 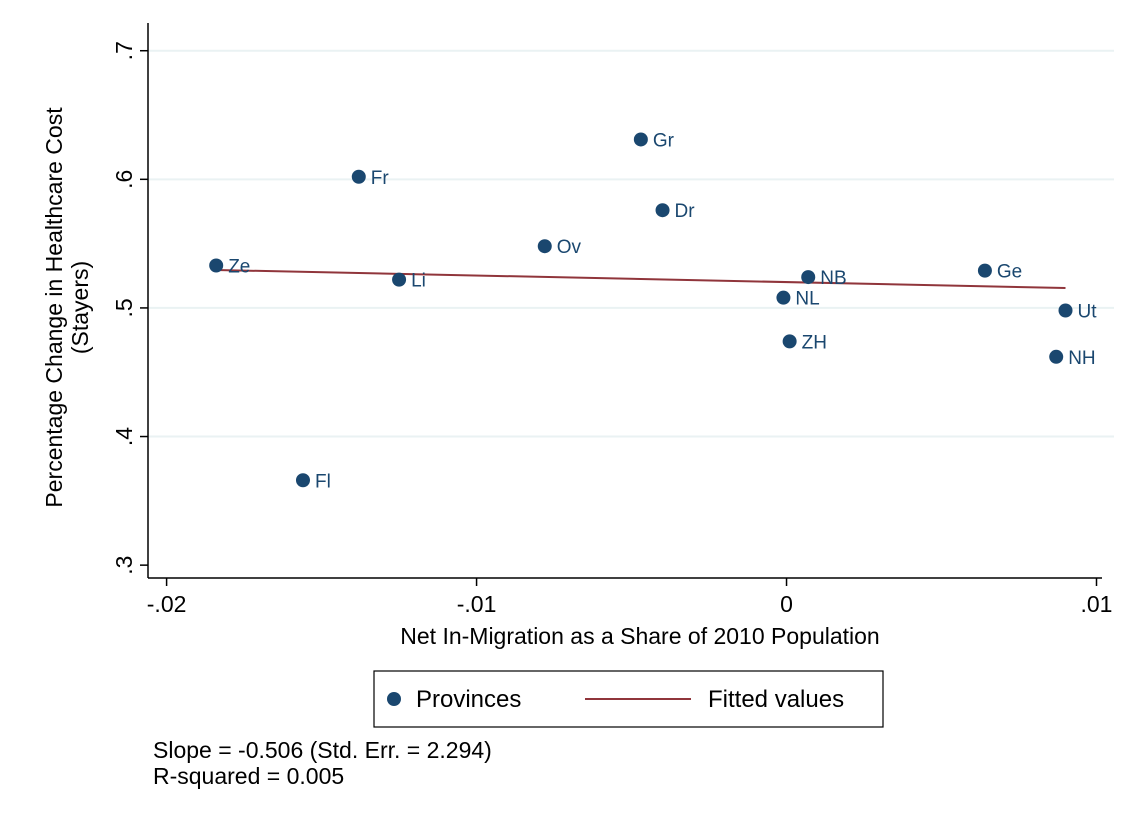 I want to click on data-point-label: NL, so click(x=807, y=299).